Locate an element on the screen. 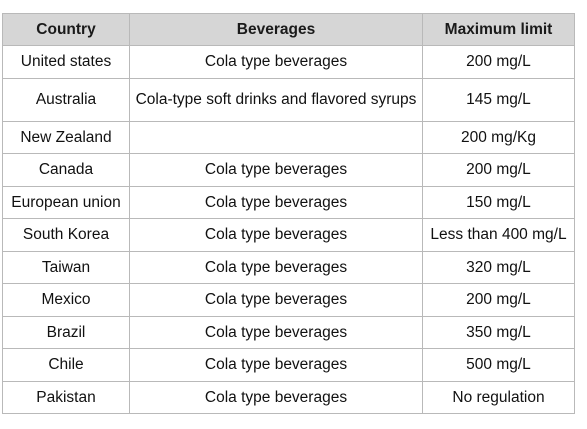 This screenshot has height=429, width=587. header-beverages: Beverages is located at coordinates (276, 29).